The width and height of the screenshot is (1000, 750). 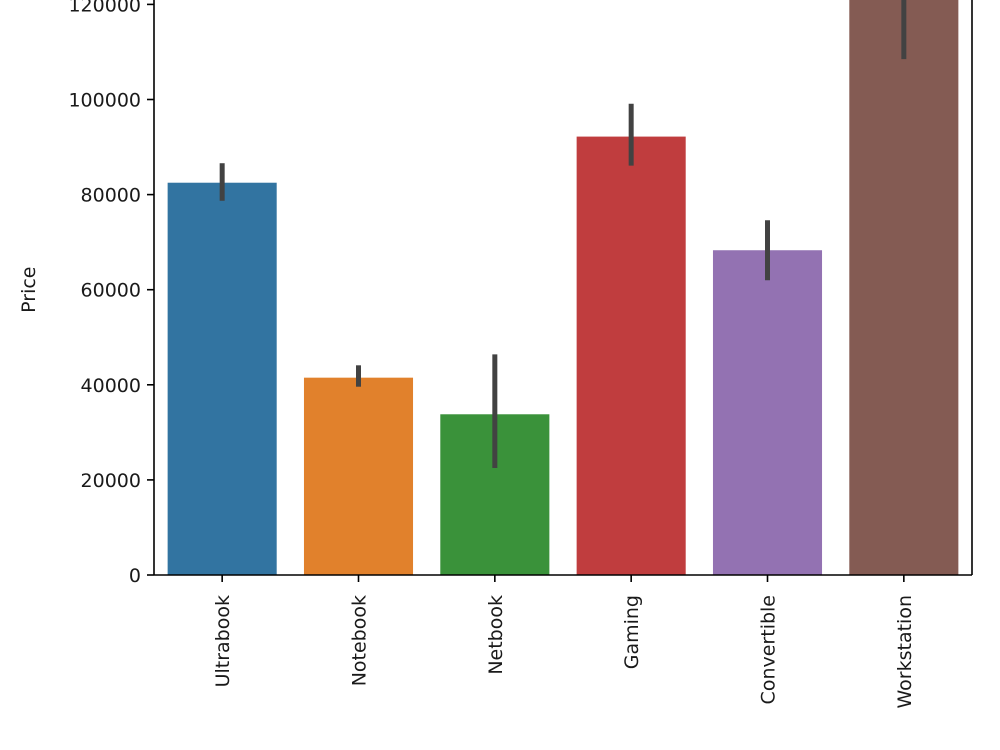 I want to click on bar-convertible, so click(x=767, y=412).